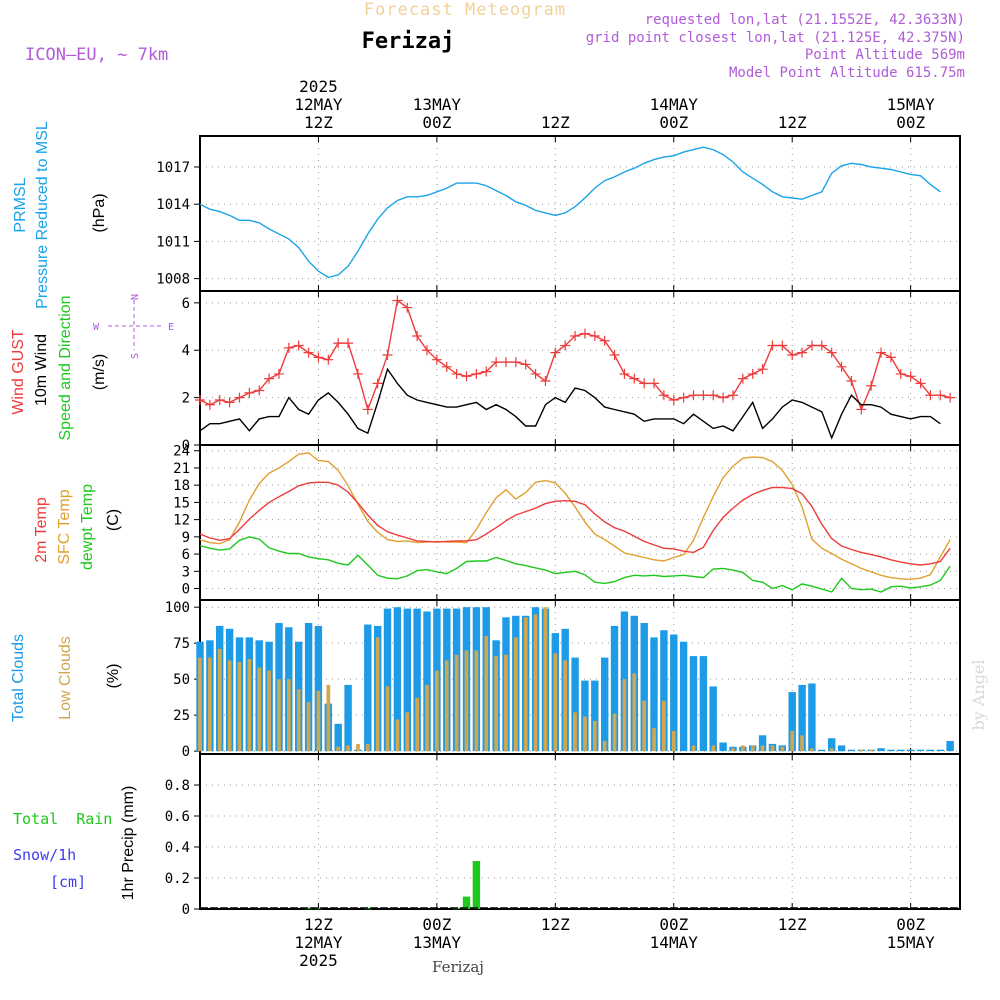  I want to click on snow-label: Snow/1h, so click(44, 855).